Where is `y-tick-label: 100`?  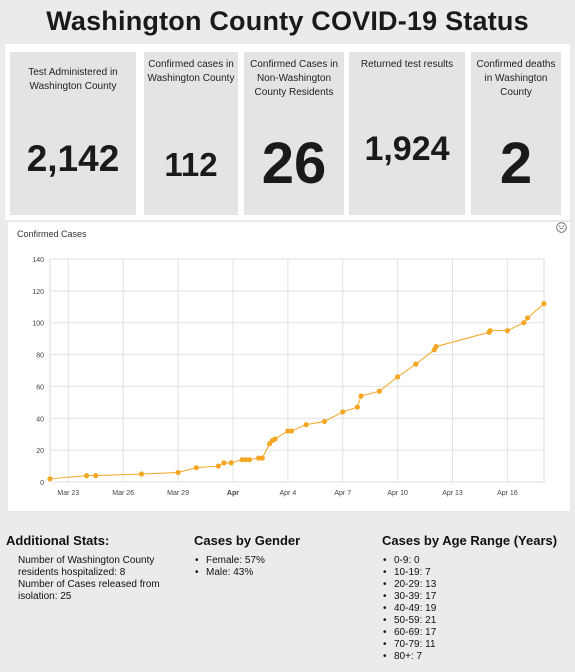
y-tick-label: 100 is located at coordinates (38, 324).